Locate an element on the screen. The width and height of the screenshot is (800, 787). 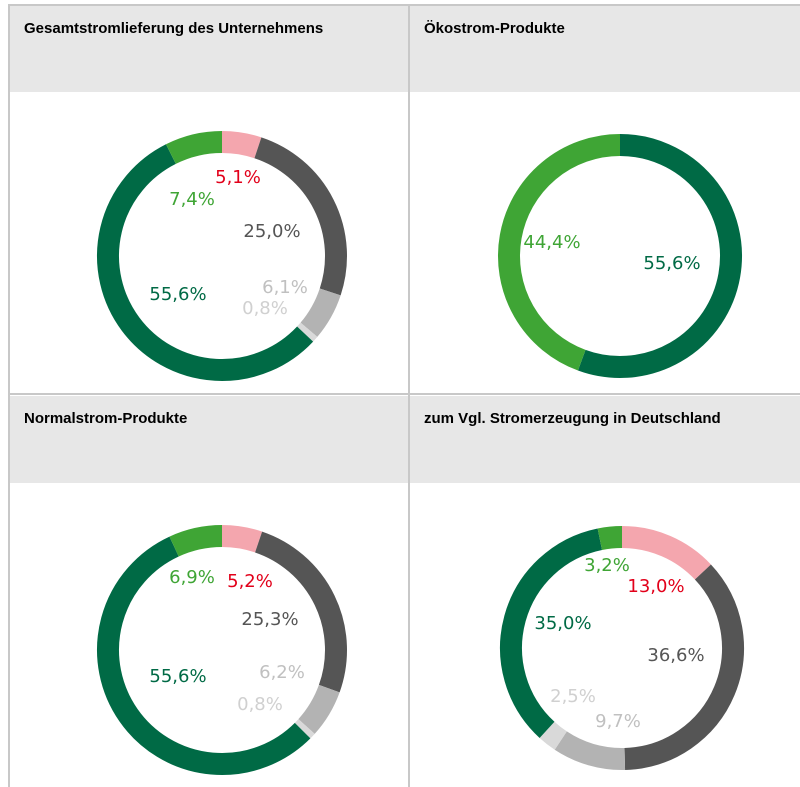
data-label: 6,1% is located at coordinates (285, 287).